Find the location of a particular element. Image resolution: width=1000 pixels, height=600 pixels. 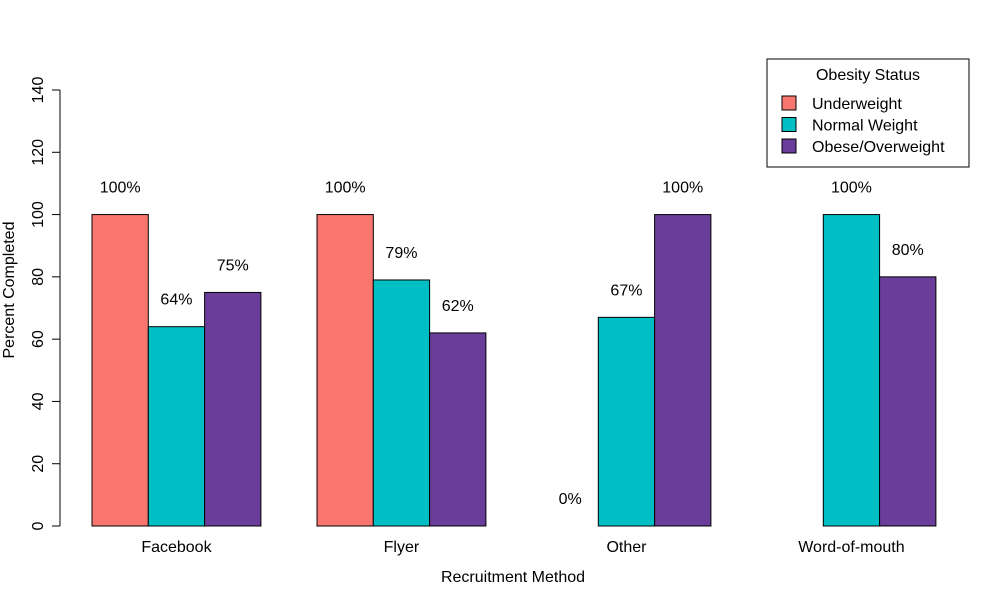

legend-items: Underweight Normal Weight Obese/Overweight is located at coordinates (863, 125).